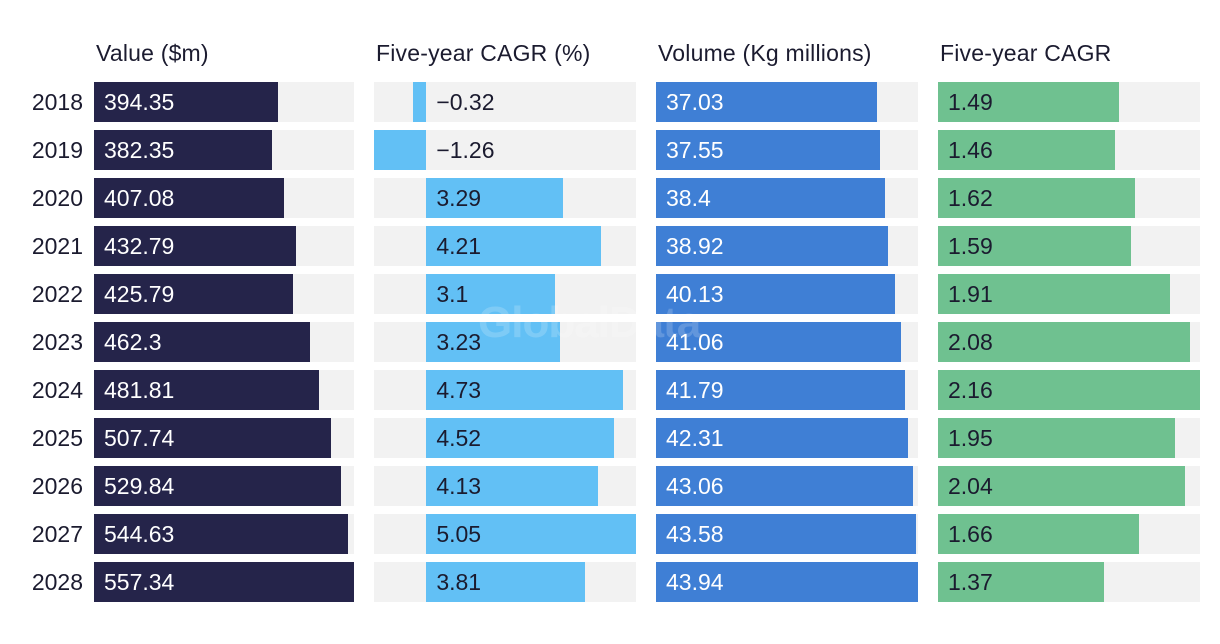 The image size is (1220, 644). What do you see at coordinates (459, 486) in the screenshot?
I see `data-label: 4.13` at bounding box center [459, 486].